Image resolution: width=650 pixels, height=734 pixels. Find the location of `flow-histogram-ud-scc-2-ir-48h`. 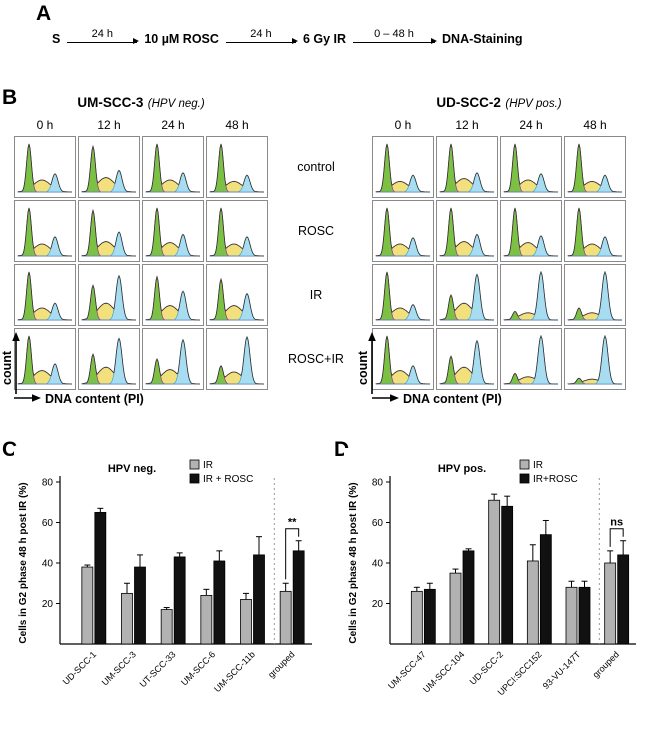

flow-histogram-ud-scc-2-ir-48h is located at coordinates (595, 295).